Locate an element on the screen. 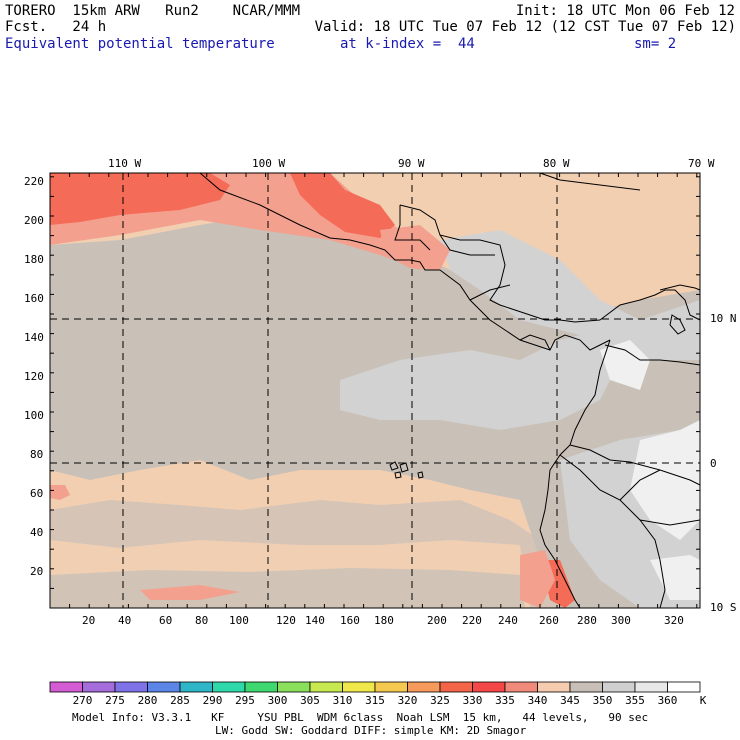 This screenshot has width=740, height=740. coastline-central-america is located at coordinates (525, 310).